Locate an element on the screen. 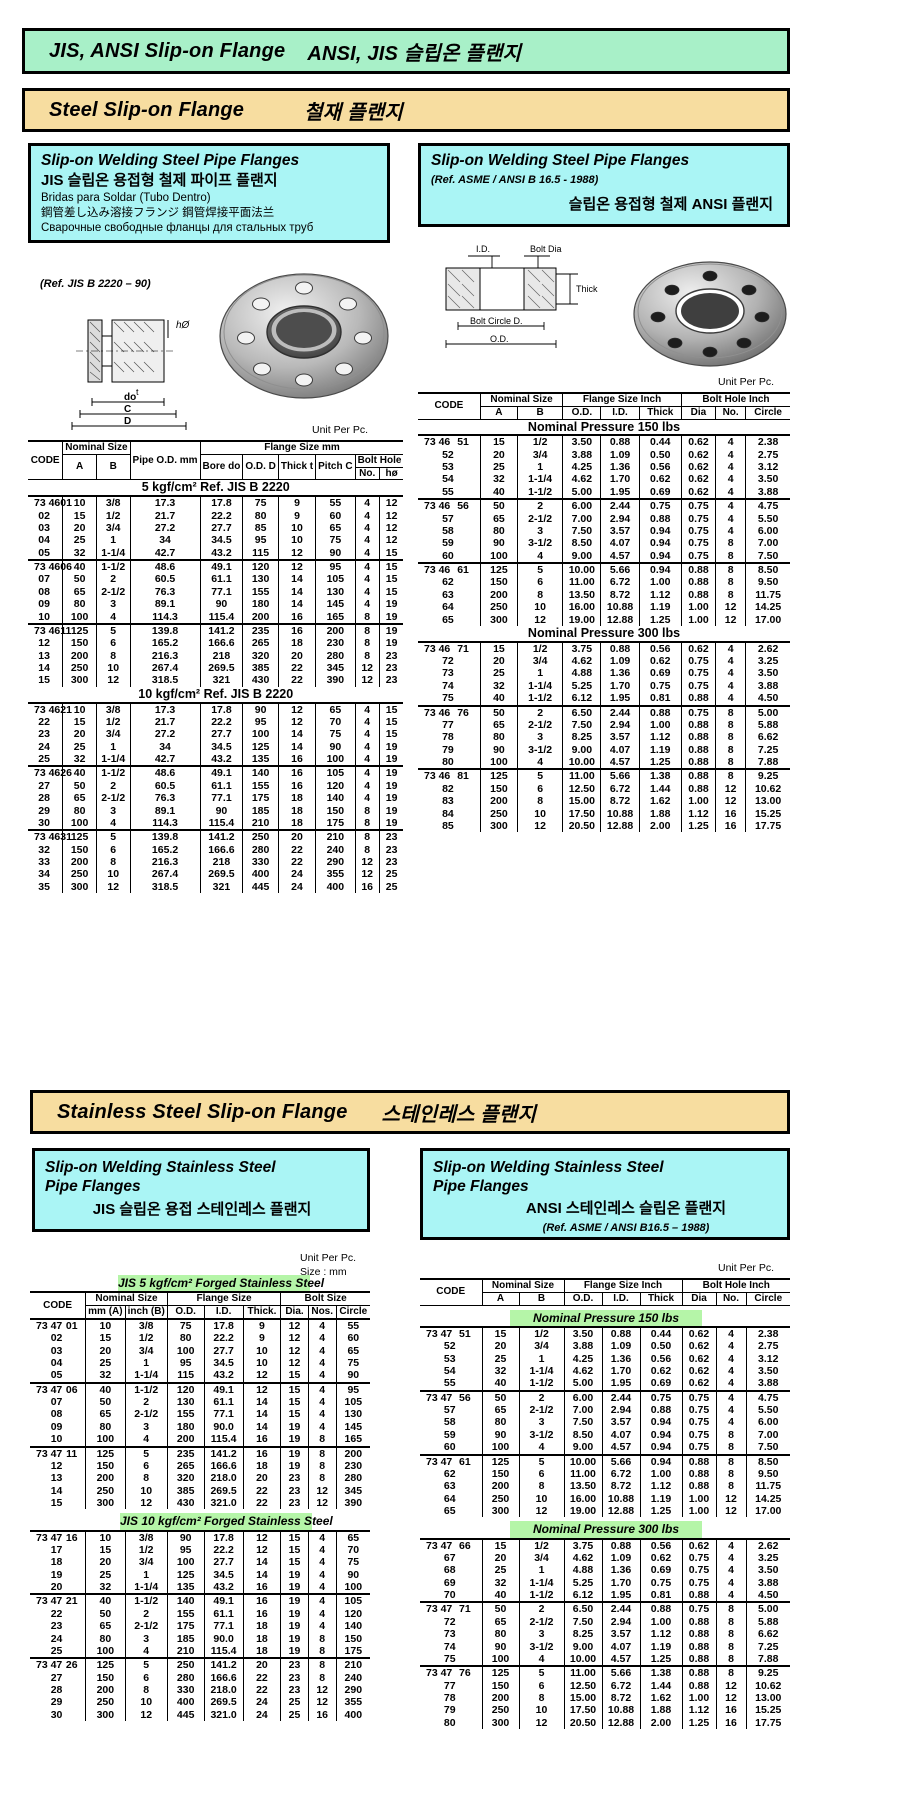 The width and height of the screenshot is (912, 1800). table-cell: 34.5 is located at coordinates (223, 1575).